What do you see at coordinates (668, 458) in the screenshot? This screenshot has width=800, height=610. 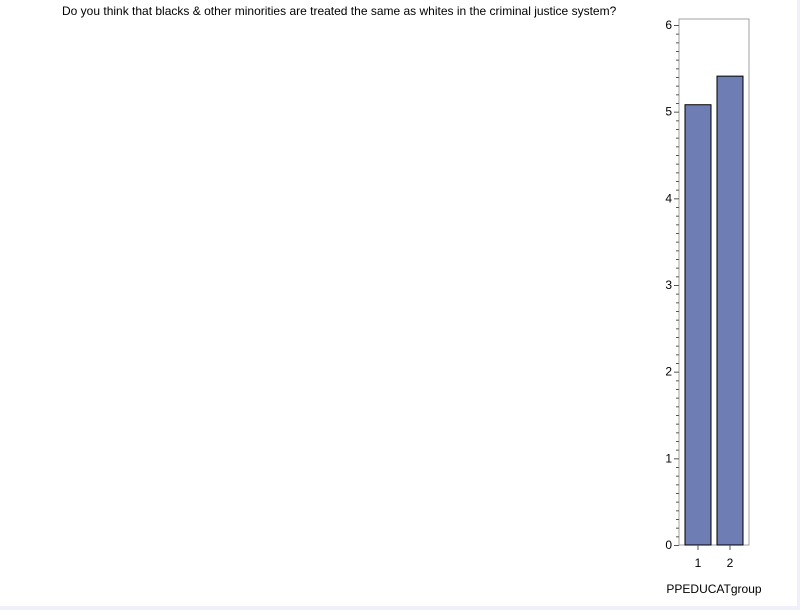 I see `y-tick-label: 1` at bounding box center [668, 458].